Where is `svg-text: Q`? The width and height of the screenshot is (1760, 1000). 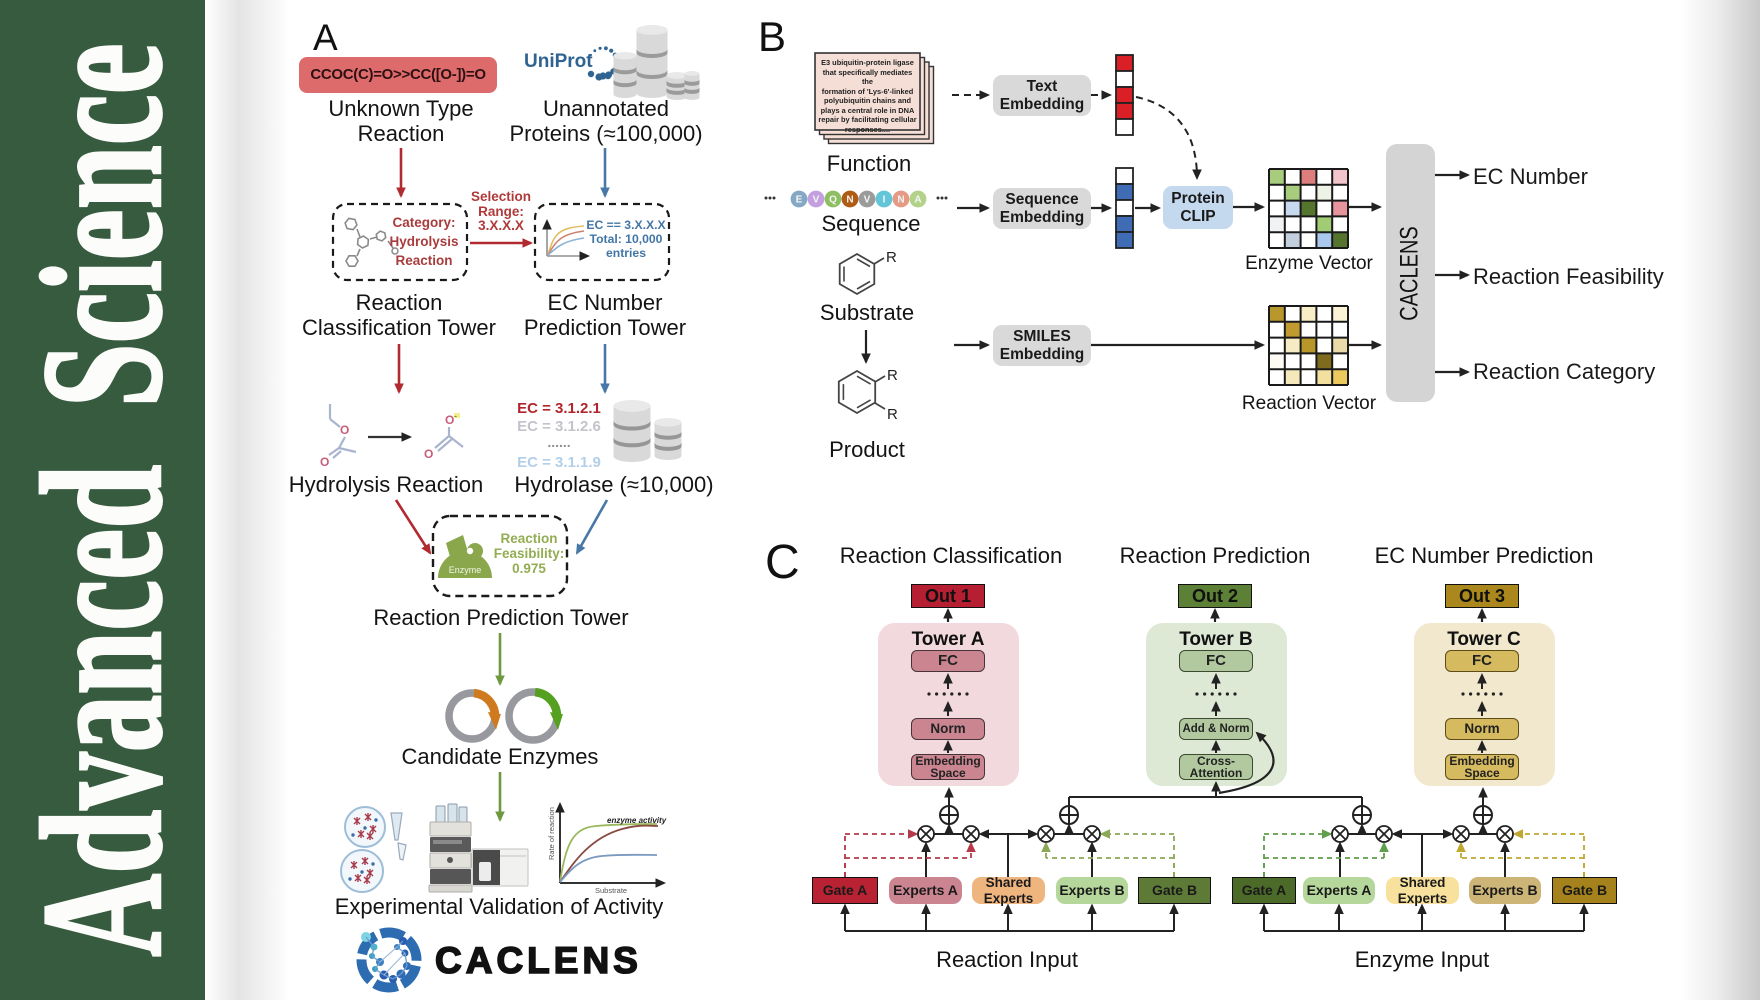
svg-text: Q is located at coordinates (833, 200).